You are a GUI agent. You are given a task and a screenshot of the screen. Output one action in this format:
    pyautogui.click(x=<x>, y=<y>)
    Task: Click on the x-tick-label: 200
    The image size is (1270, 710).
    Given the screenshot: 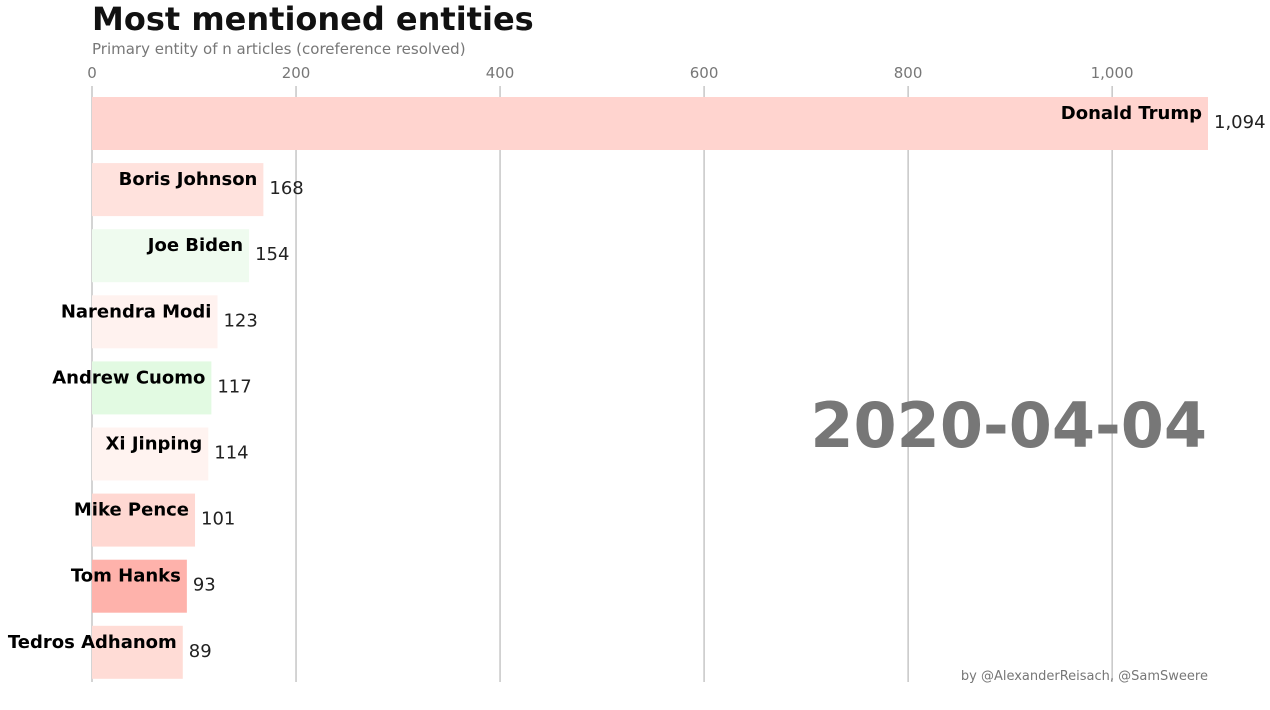 What is the action you would take?
    pyautogui.click(x=296, y=73)
    